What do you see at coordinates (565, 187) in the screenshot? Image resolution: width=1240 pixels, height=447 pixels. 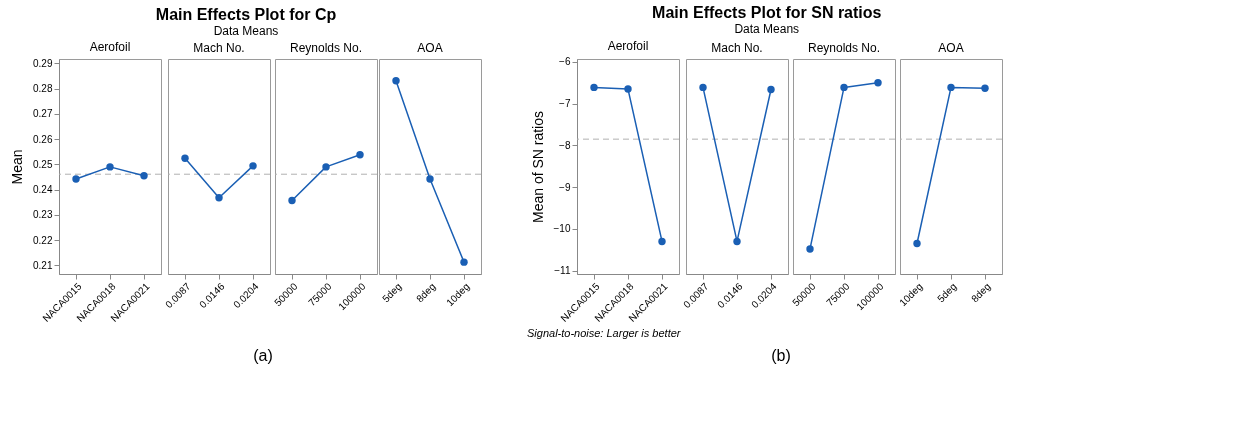 I see `y-tick-label: −9` at bounding box center [565, 187].